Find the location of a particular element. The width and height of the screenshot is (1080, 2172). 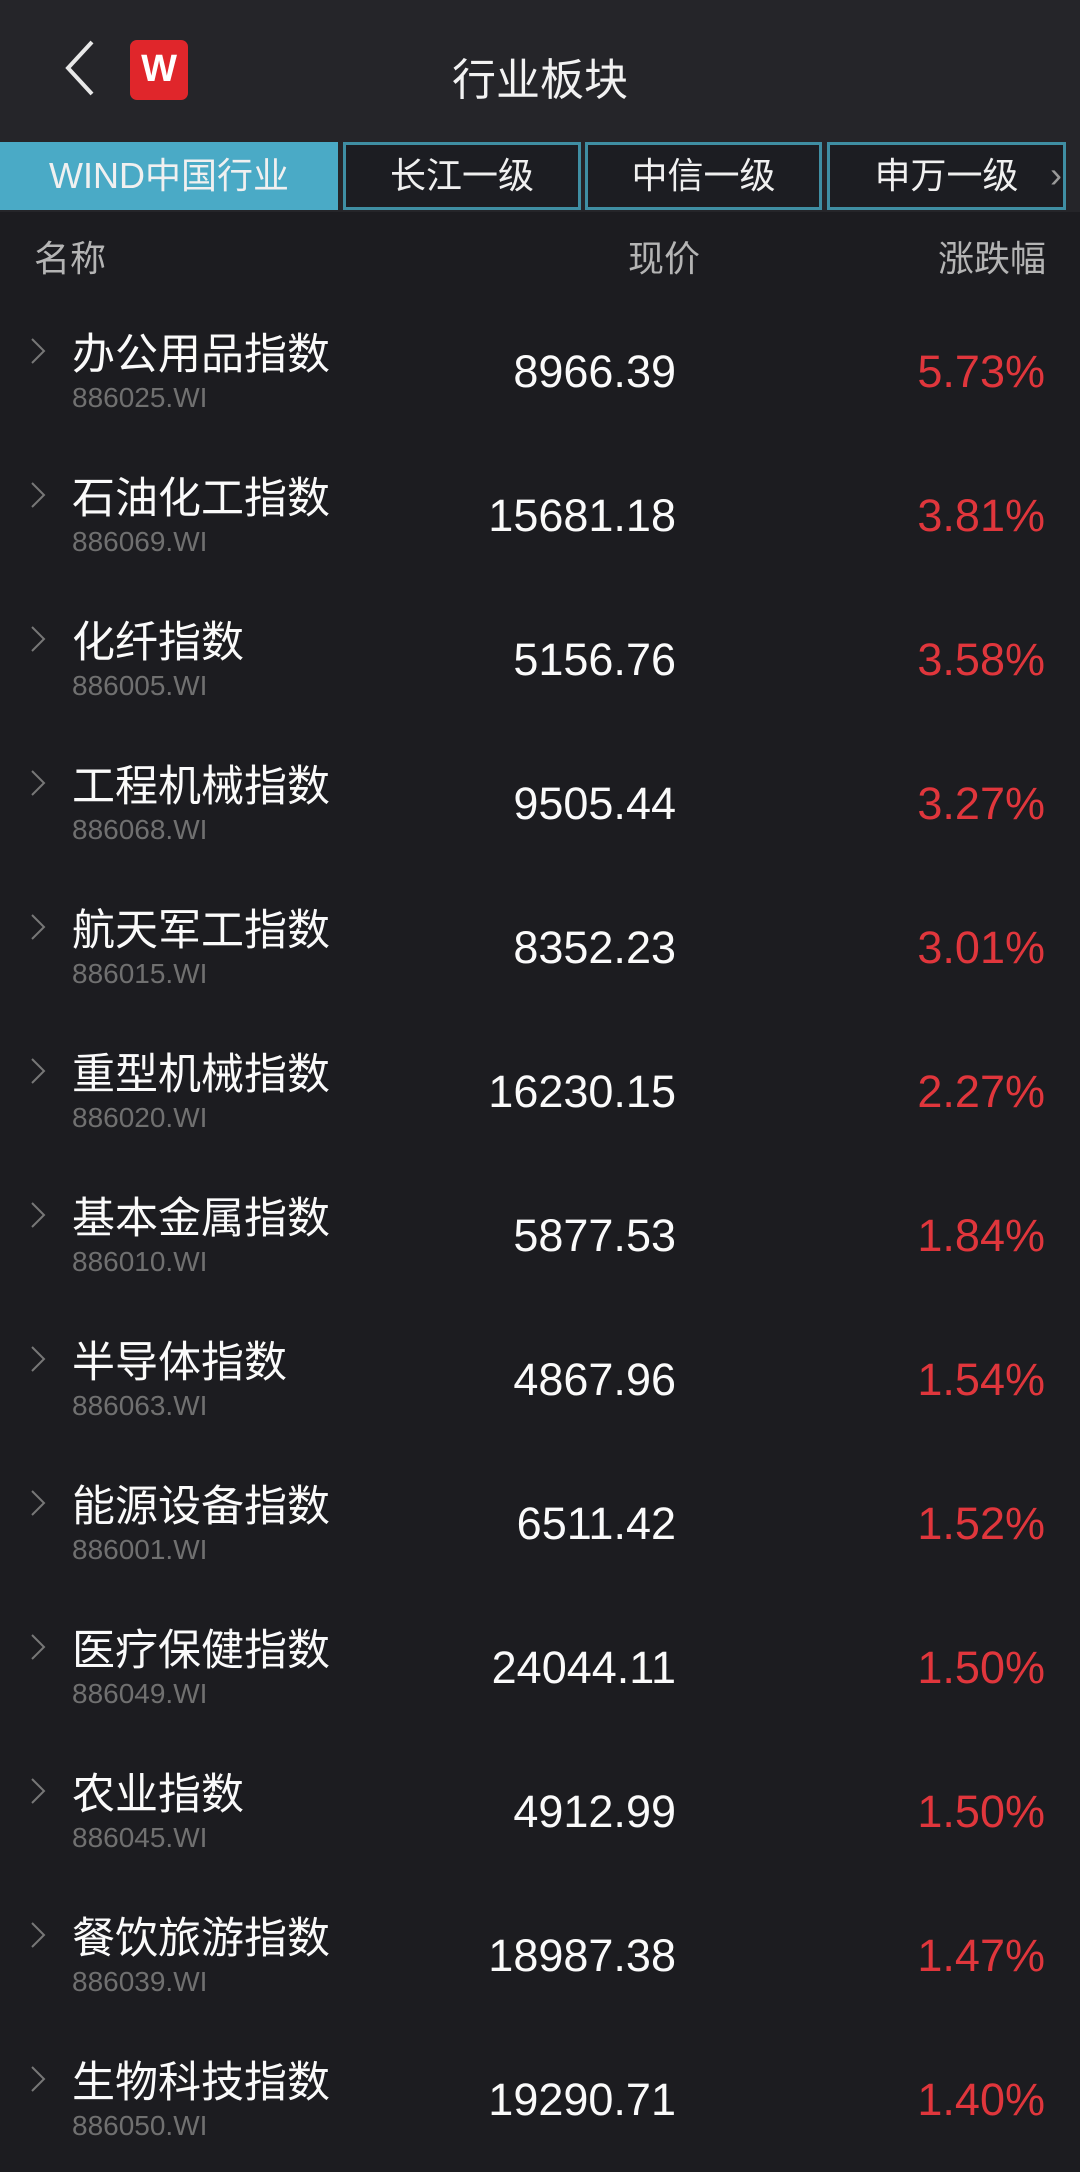

tab-bar: WIND中国行业 长江一级 中信一级 申万一级 › is located at coordinates (540, 177).